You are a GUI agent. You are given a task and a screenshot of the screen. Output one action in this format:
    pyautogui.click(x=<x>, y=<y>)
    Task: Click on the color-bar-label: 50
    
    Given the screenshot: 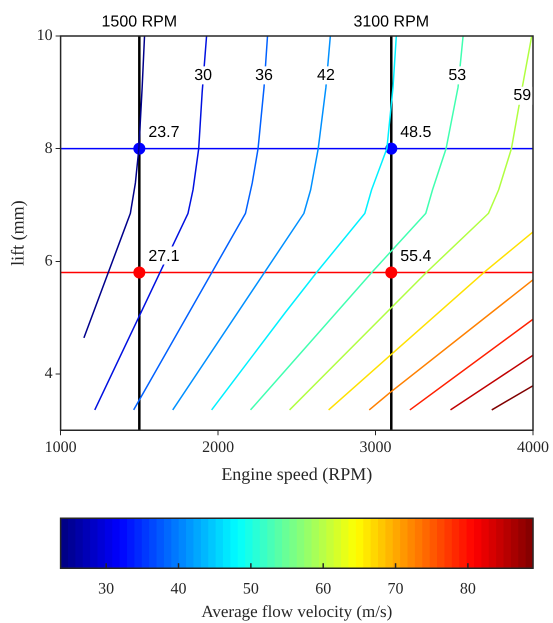 What is the action you would take?
    pyautogui.click(x=250, y=589)
    